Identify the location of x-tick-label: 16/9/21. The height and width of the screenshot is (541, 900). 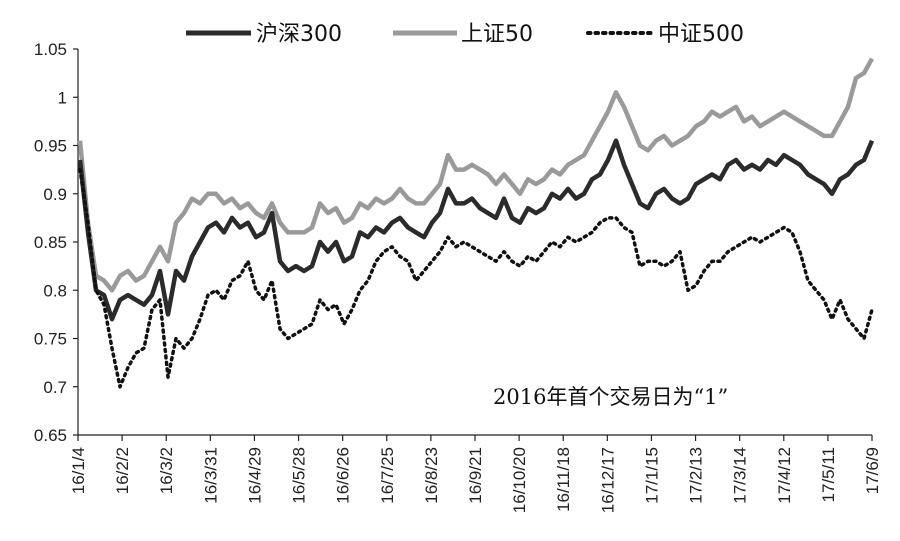
(475, 475).